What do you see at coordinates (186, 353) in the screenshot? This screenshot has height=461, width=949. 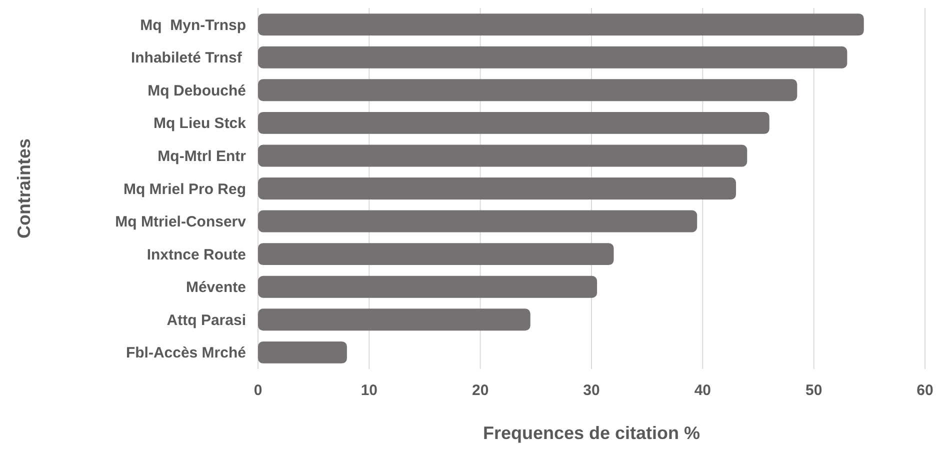 I see `y-tick-label: Fbl-Accès Mrché` at bounding box center [186, 353].